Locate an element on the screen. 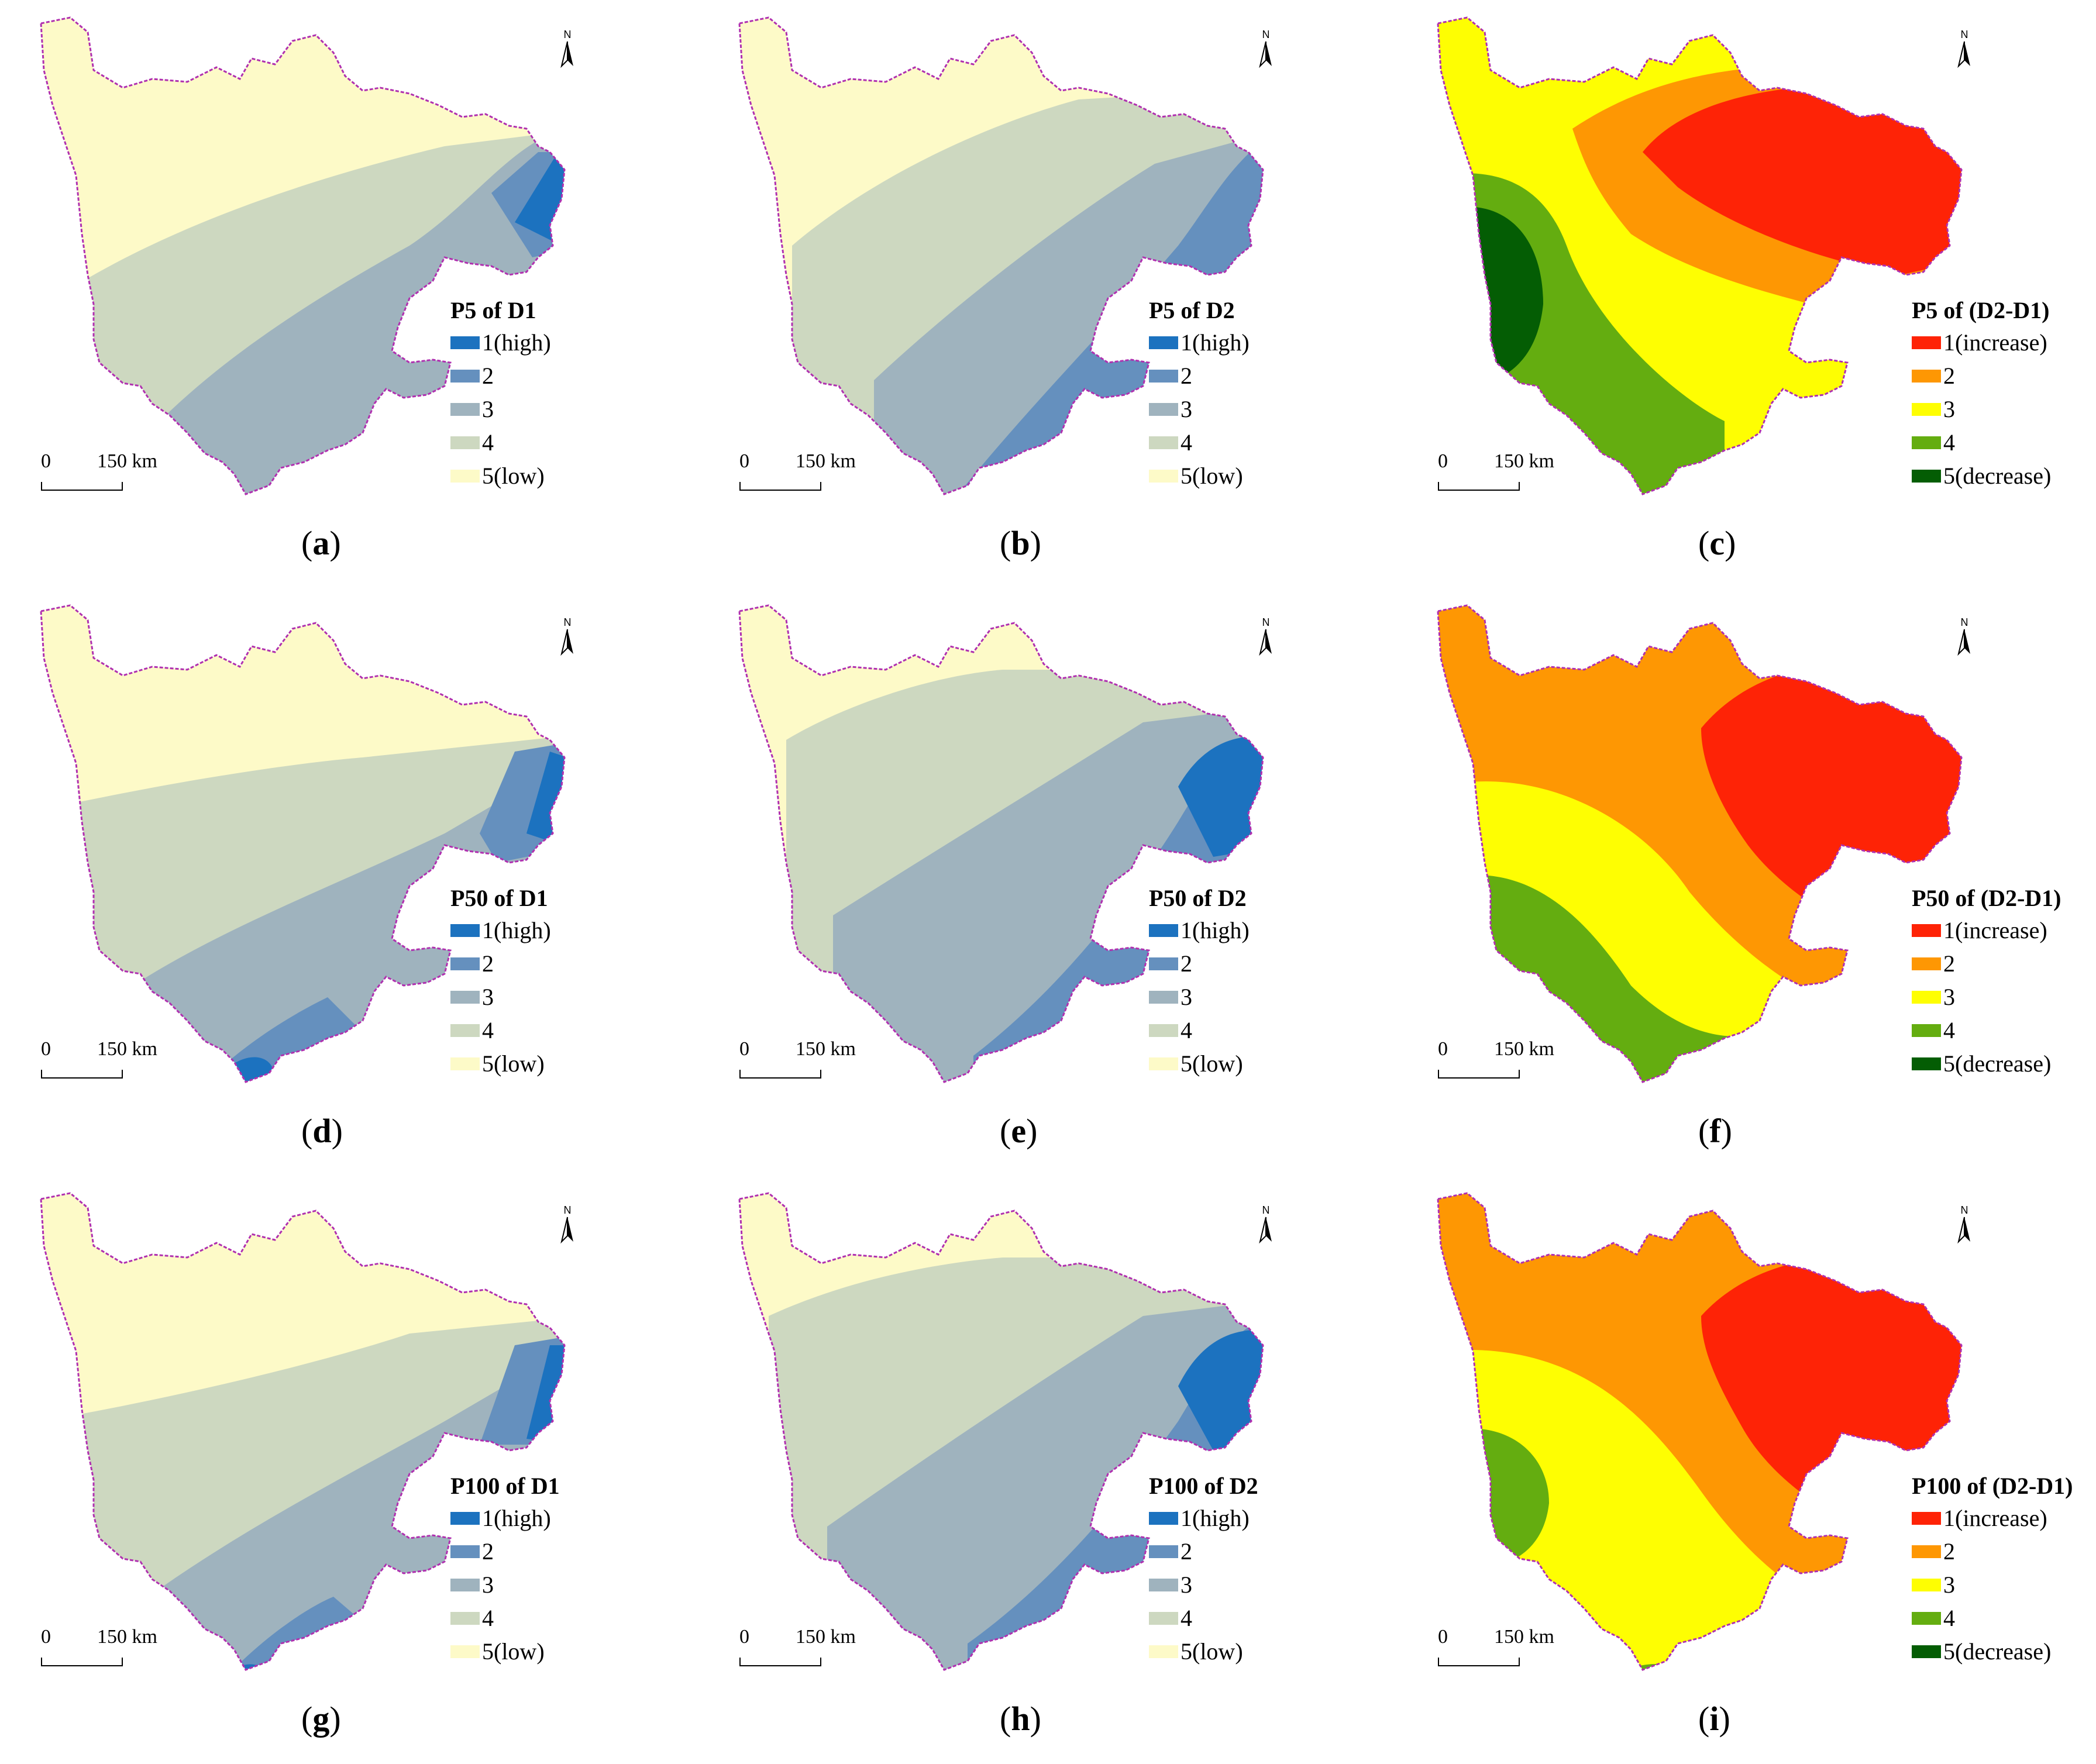  panel-caption: (i) is located at coordinates (1714, 1719).